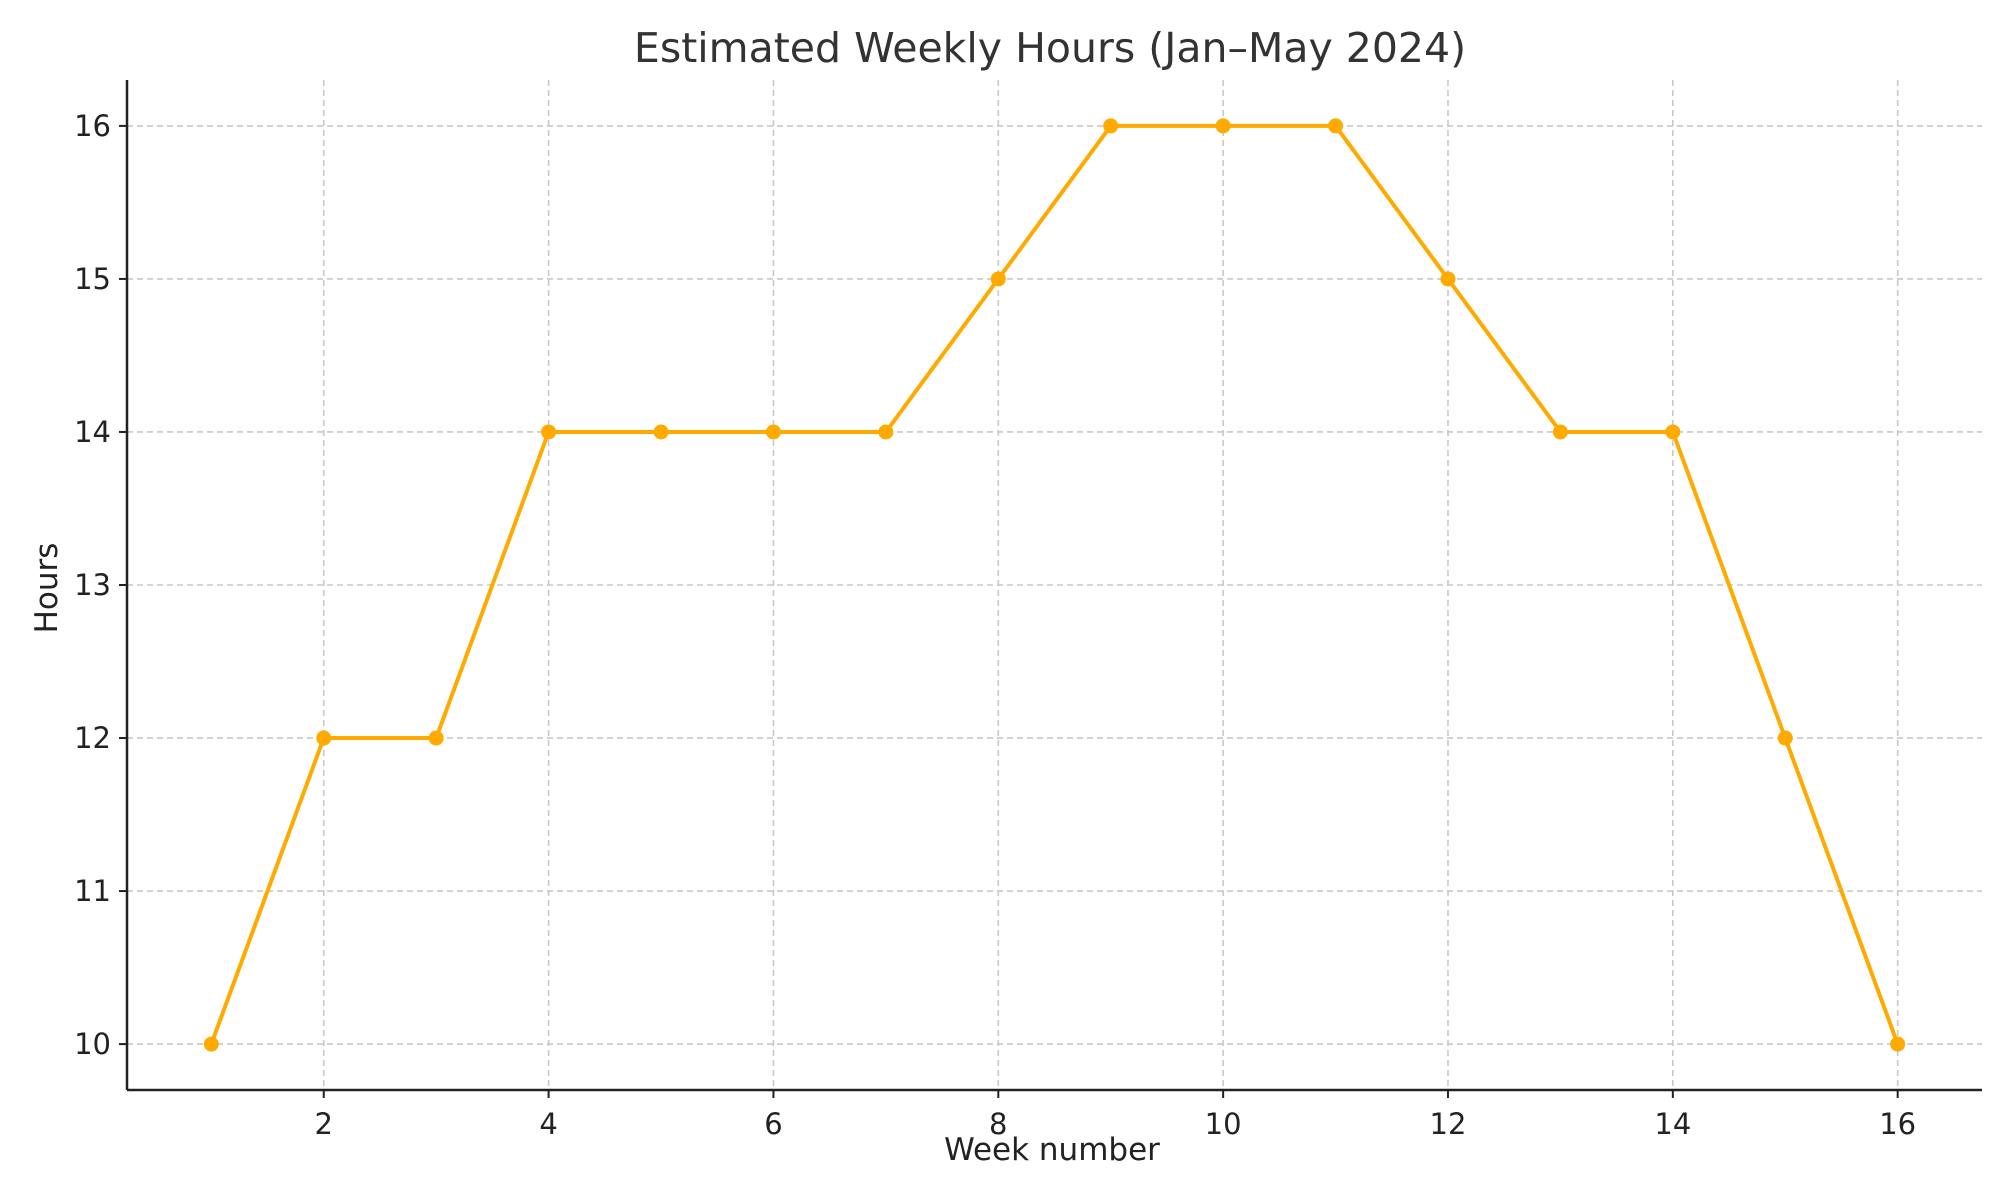  Describe the element at coordinates (92, 126) in the screenshot. I see `y-tick-label: 16` at that location.